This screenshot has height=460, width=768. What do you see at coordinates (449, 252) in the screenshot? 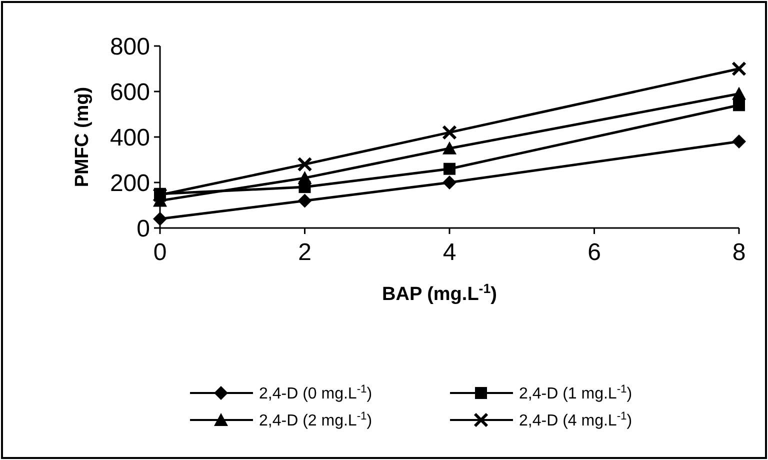
I see `x-tick-label: 4` at bounding box center [449, 252].